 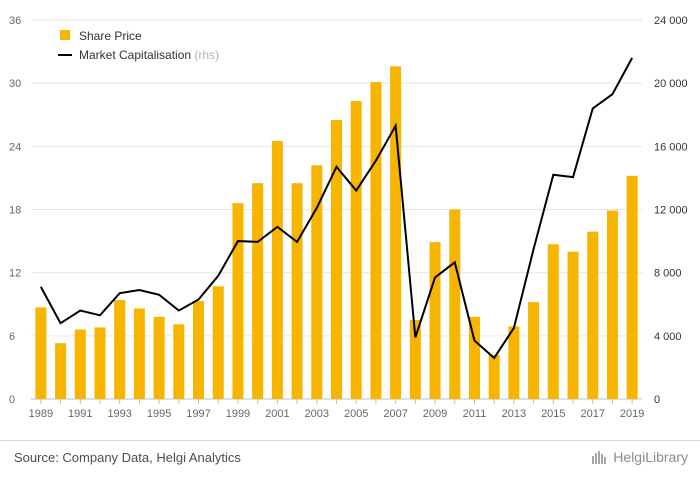 I want to click on x-tick-label: 2007, so click(x=395, y=414).